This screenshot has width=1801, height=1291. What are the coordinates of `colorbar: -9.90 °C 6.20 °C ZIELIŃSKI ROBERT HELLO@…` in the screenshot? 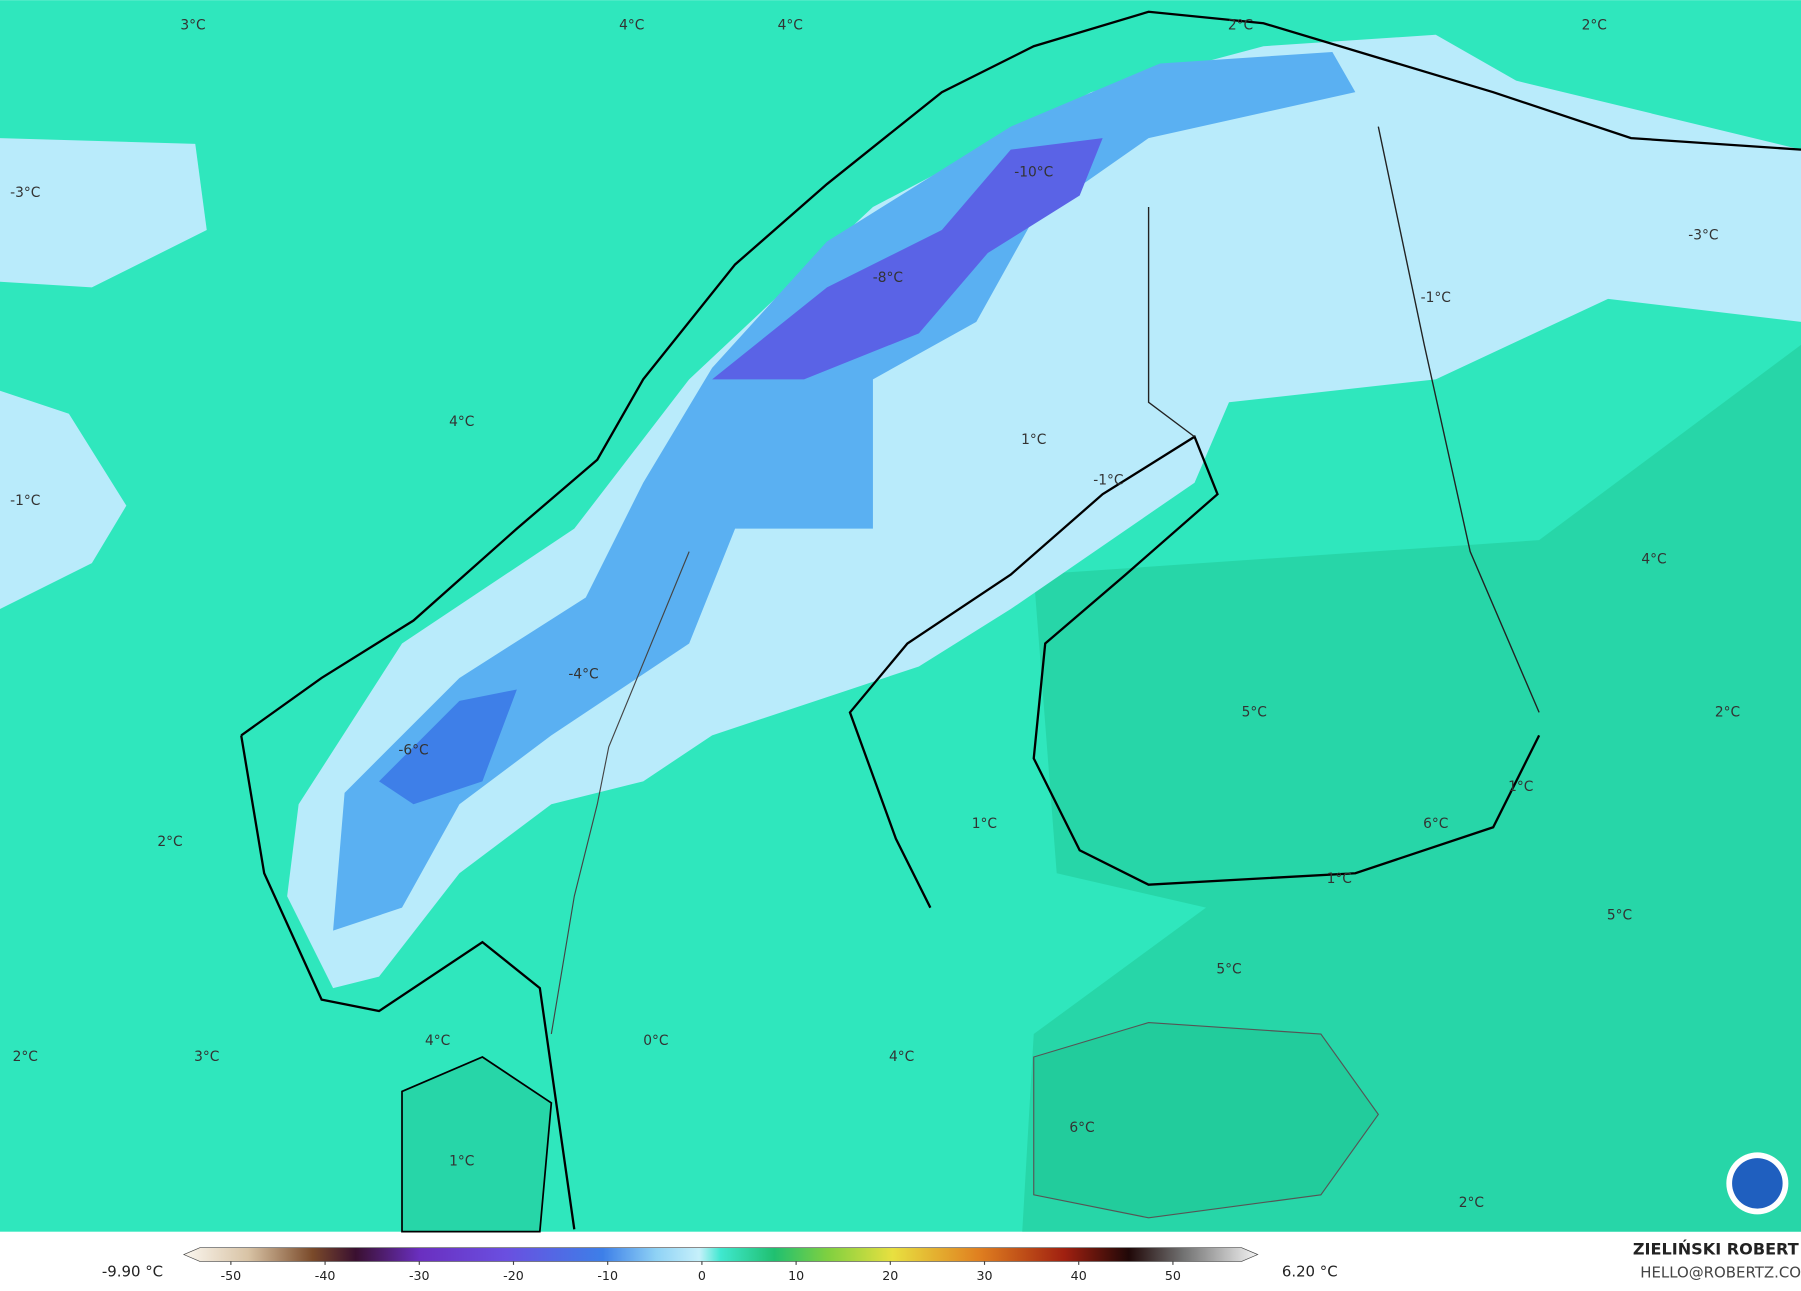 It's located at (951, 1261).